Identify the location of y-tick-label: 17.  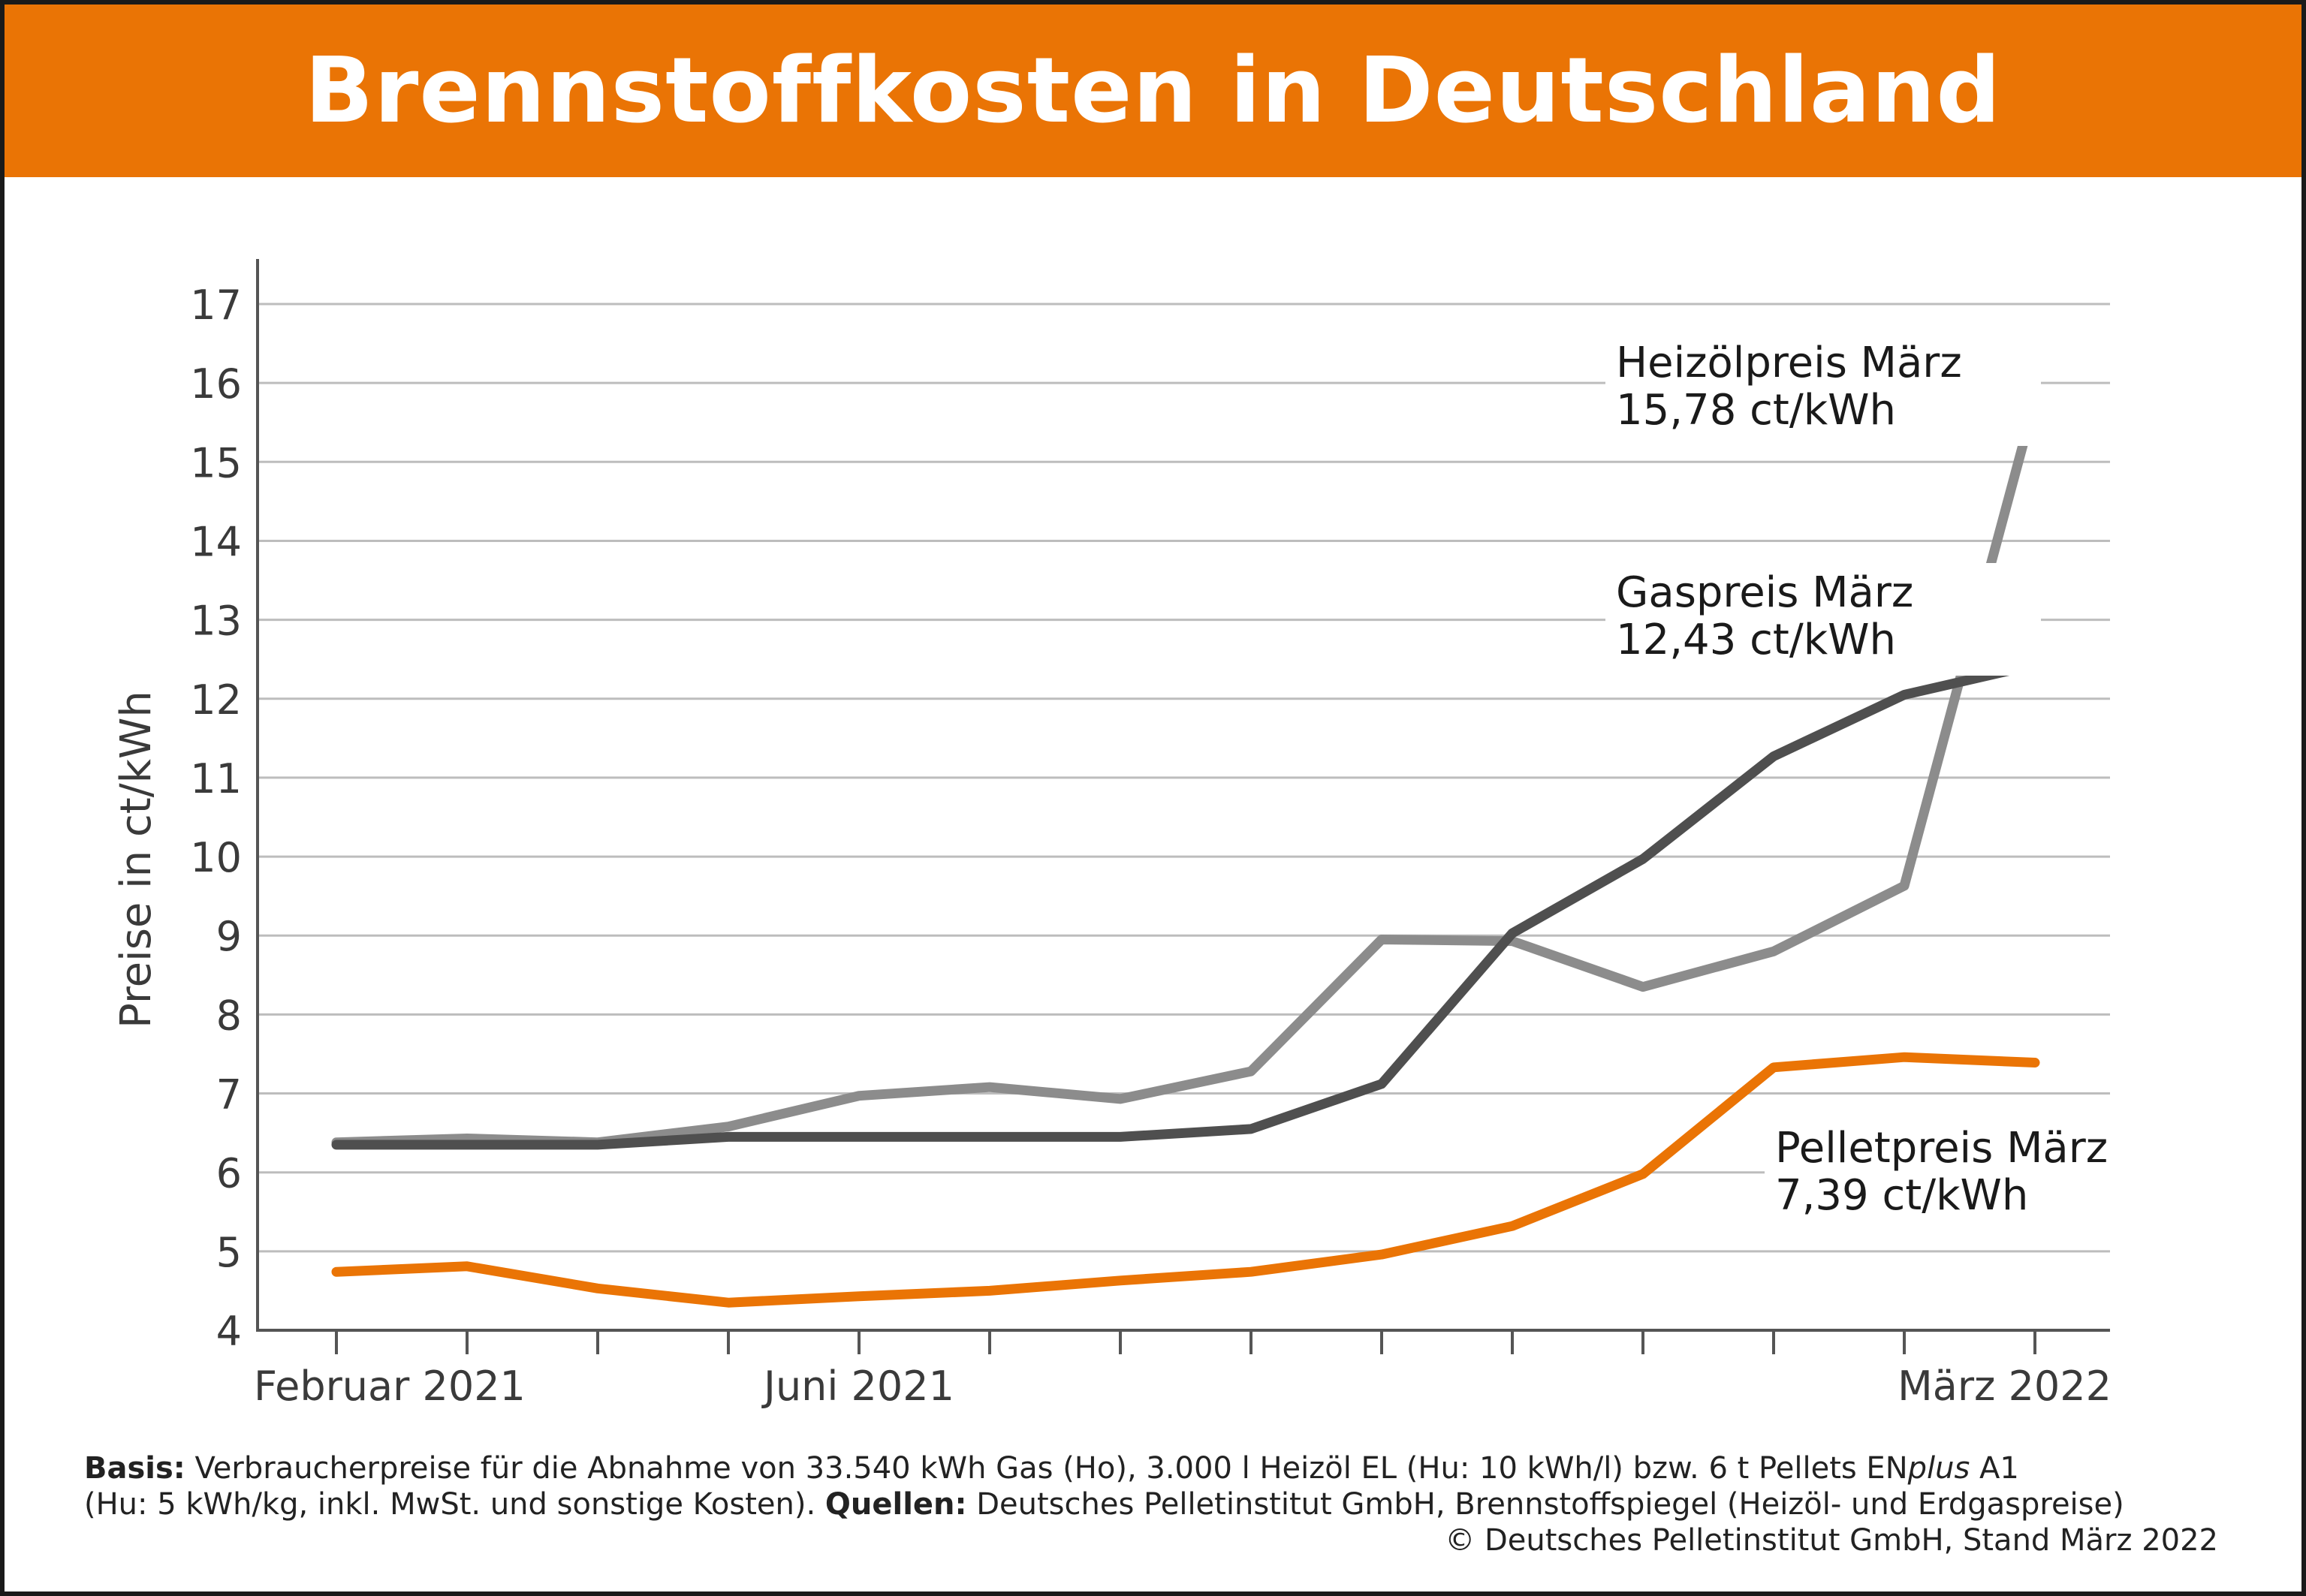
(216, 305).